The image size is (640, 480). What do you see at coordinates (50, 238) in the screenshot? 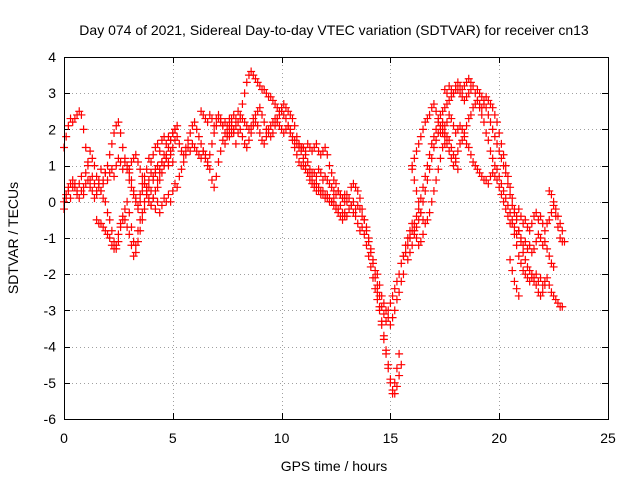
I see `y-tick-label: -1` at bounding box center [50, 238].